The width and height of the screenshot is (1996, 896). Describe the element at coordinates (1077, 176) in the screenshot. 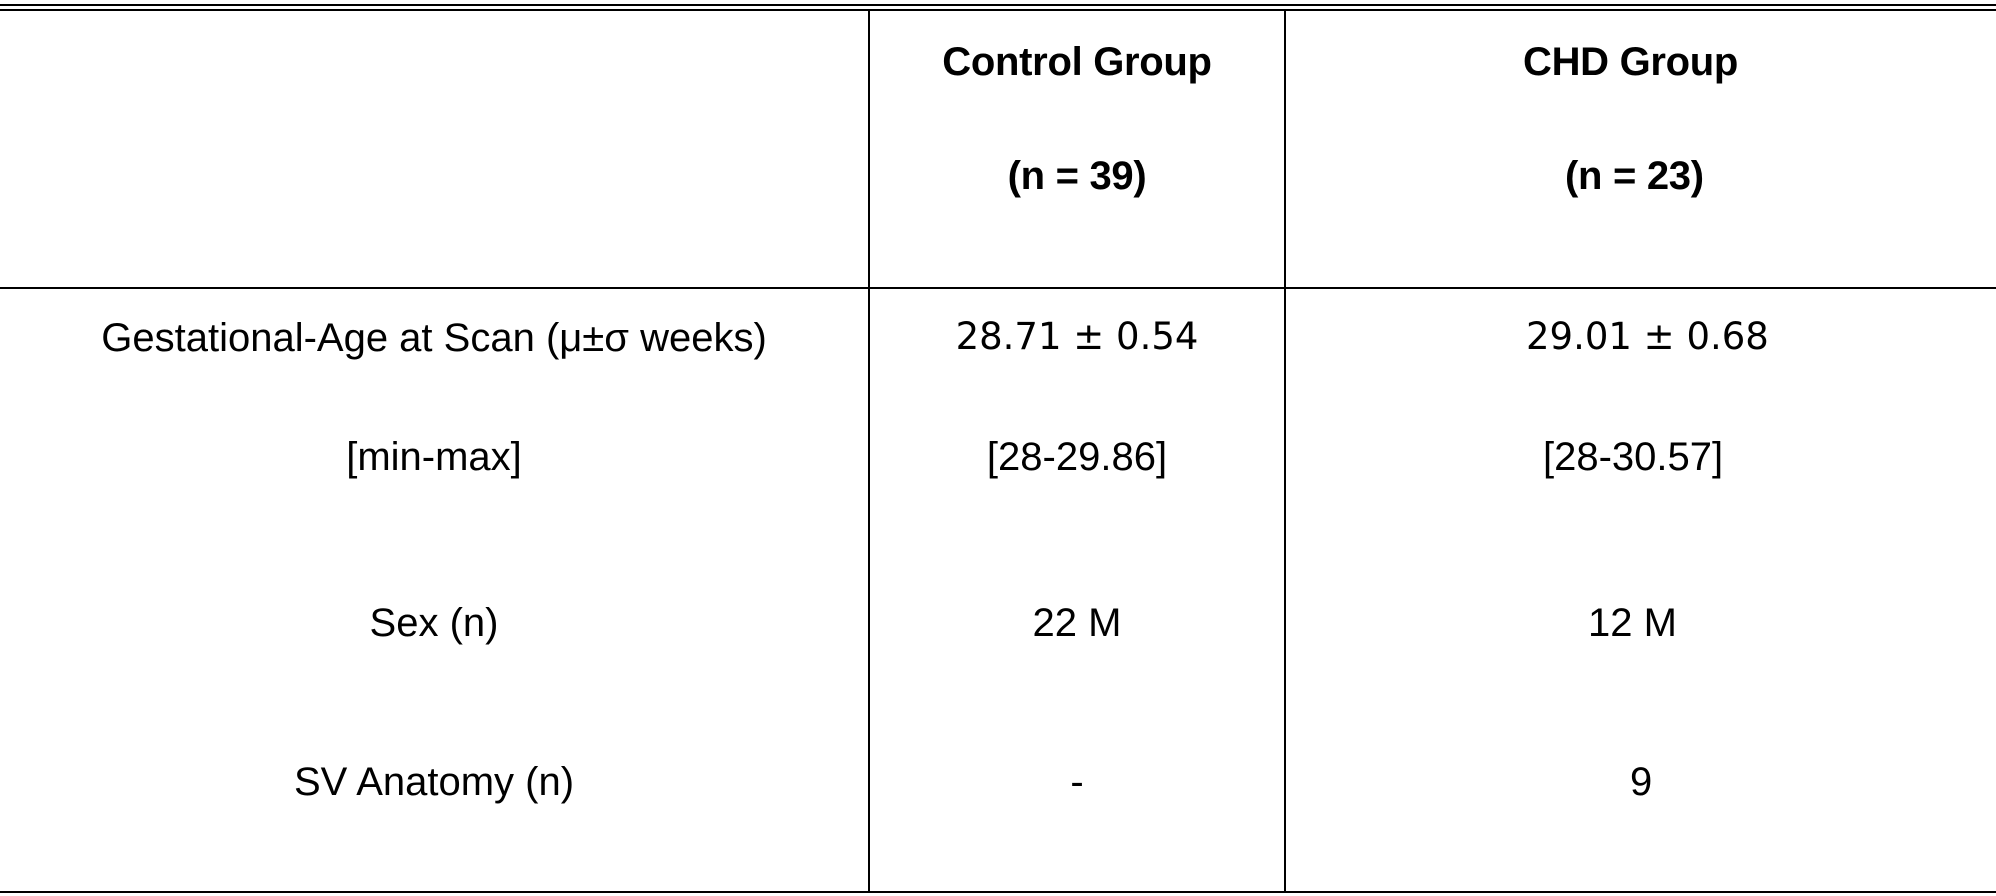

I see `header-control-count: (n = 39)` at that location.